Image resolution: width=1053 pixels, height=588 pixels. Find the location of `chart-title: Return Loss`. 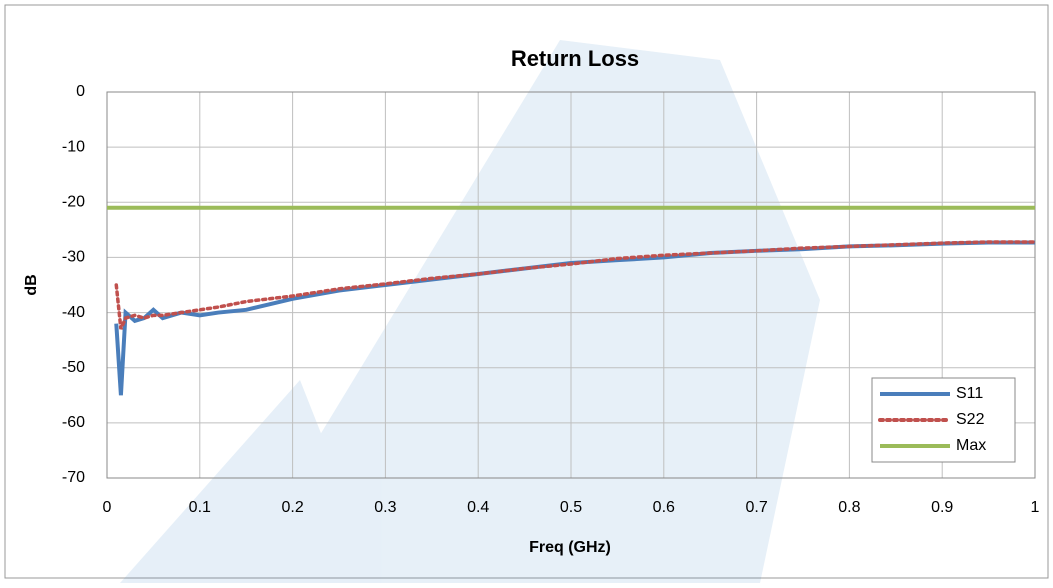

chart-title: Return Loss is located at coordinates (575, 58).